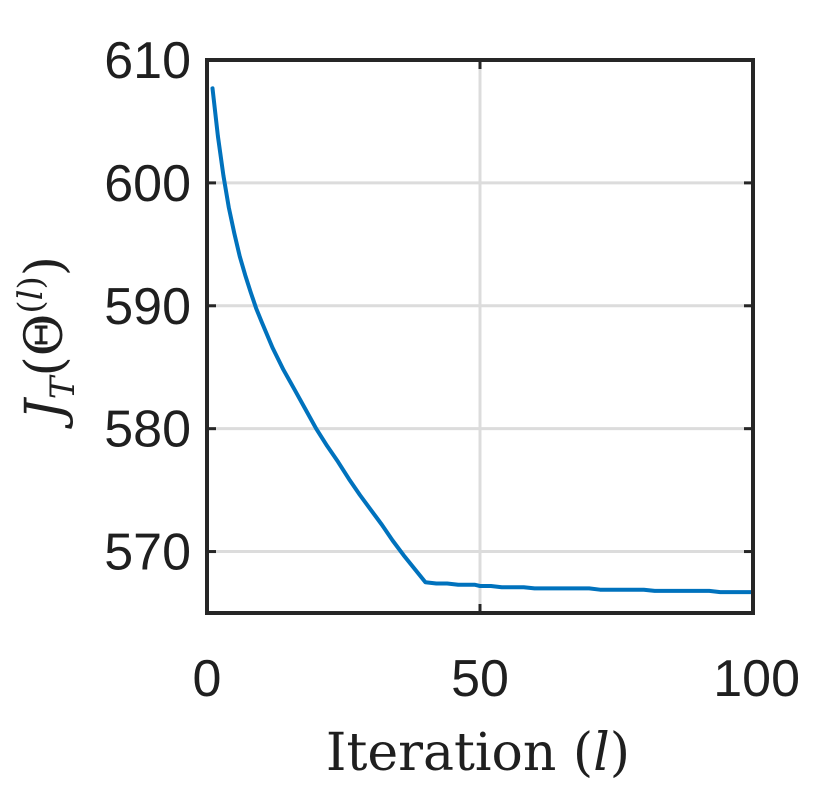 This screenshot has height=794, width=830. I want to click on x-tick-label: 0, so click(207, 679).